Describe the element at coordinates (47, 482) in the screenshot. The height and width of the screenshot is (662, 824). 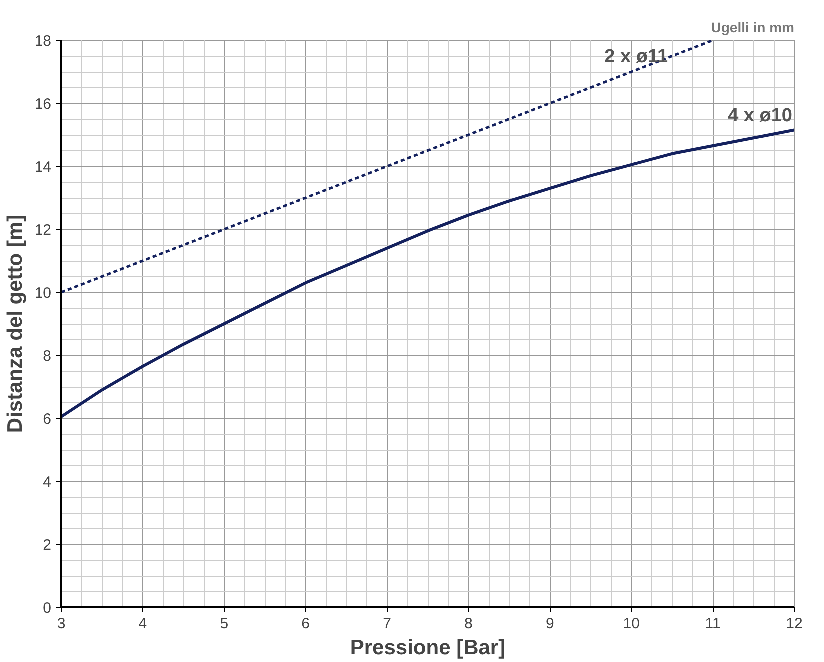
I see `y-tick-label: 4` at that location.